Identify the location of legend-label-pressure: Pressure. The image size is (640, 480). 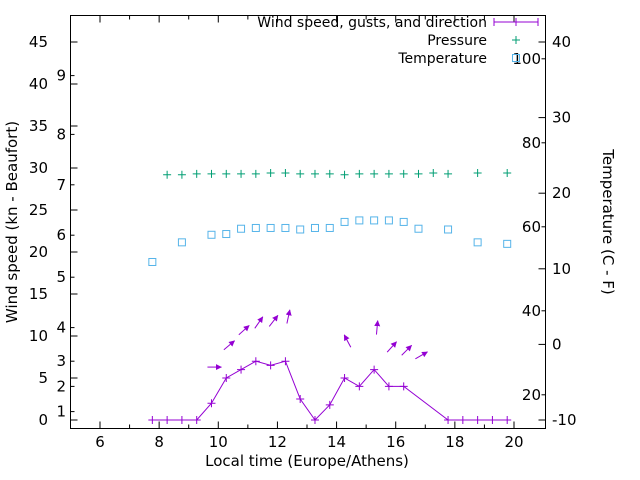
(457, 41).